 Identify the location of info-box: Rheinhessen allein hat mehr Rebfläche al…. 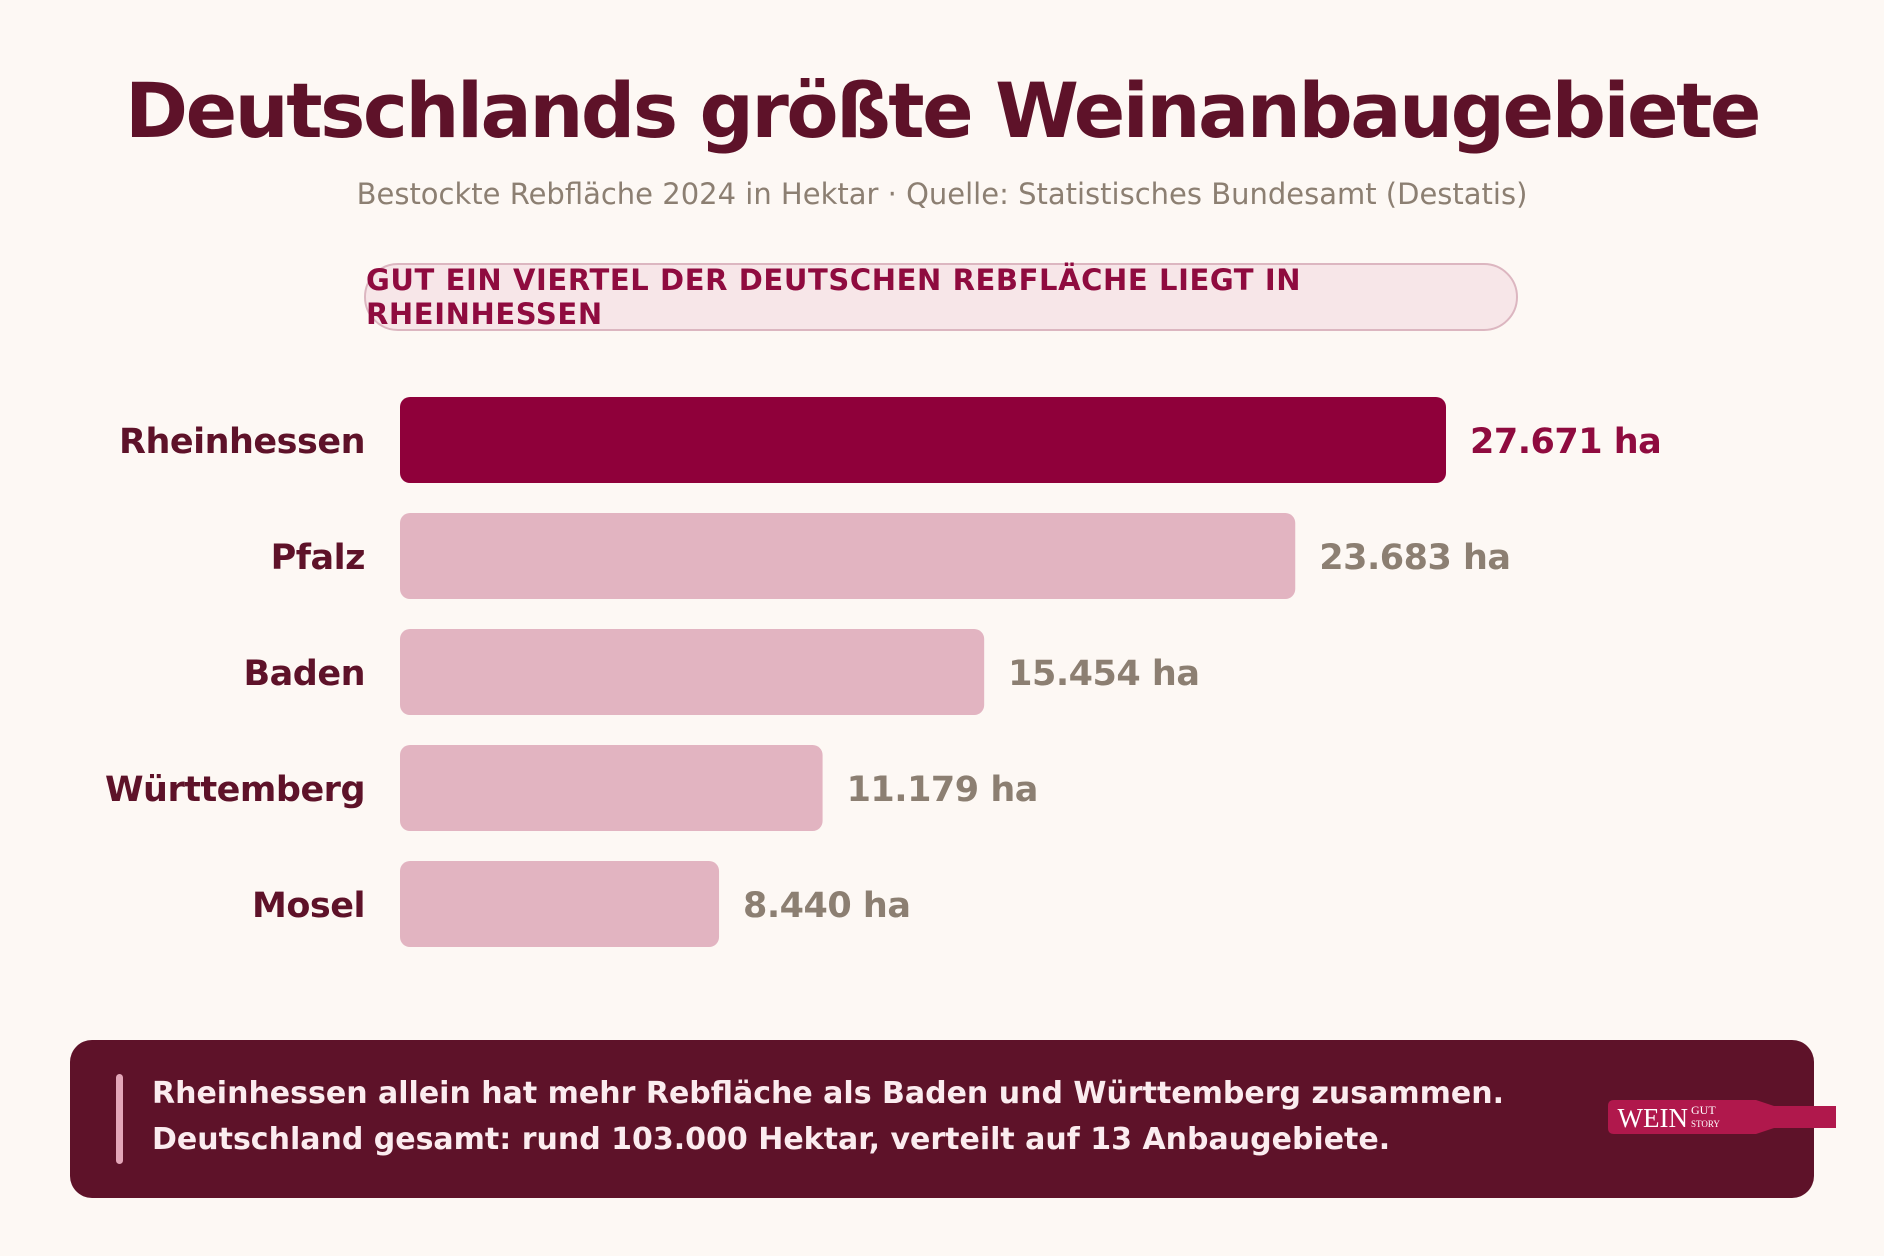
(953, 1119).